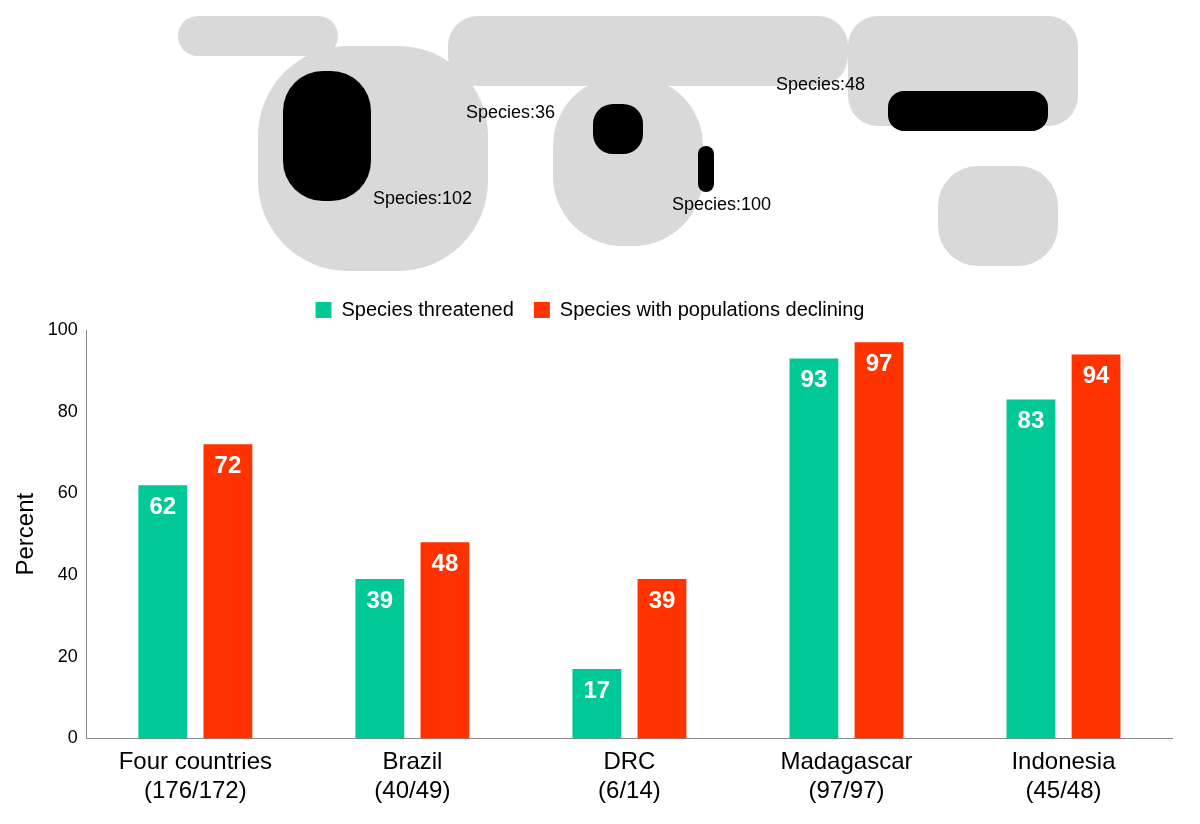  Describe the element at coordinates (163, 505) in the screenshot. I see `data-label: 62` at that location.